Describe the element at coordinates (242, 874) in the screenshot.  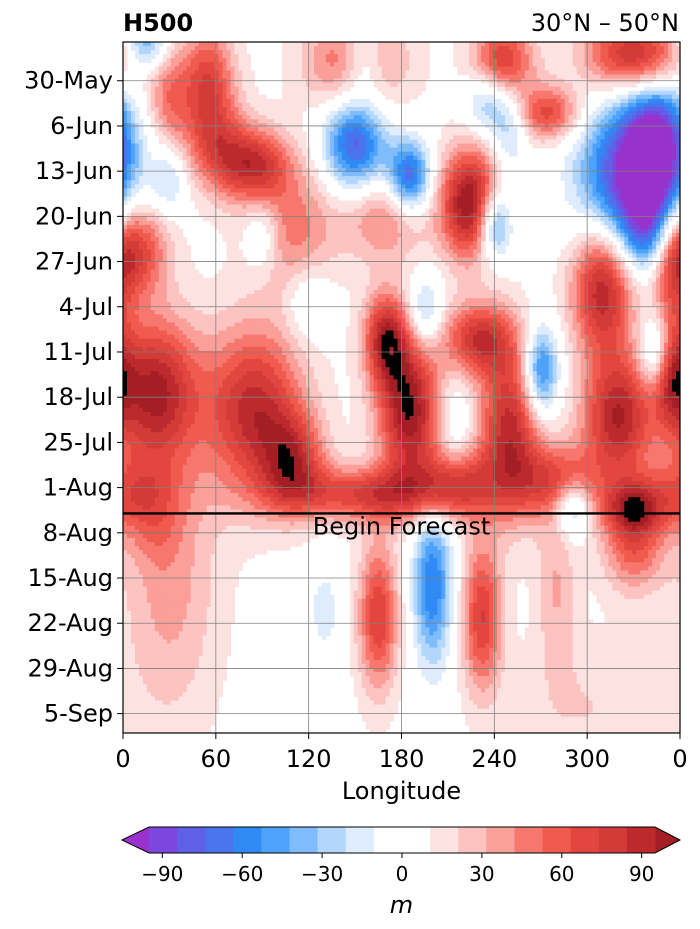
I see `colorbar-tick-label: −60` at that location.